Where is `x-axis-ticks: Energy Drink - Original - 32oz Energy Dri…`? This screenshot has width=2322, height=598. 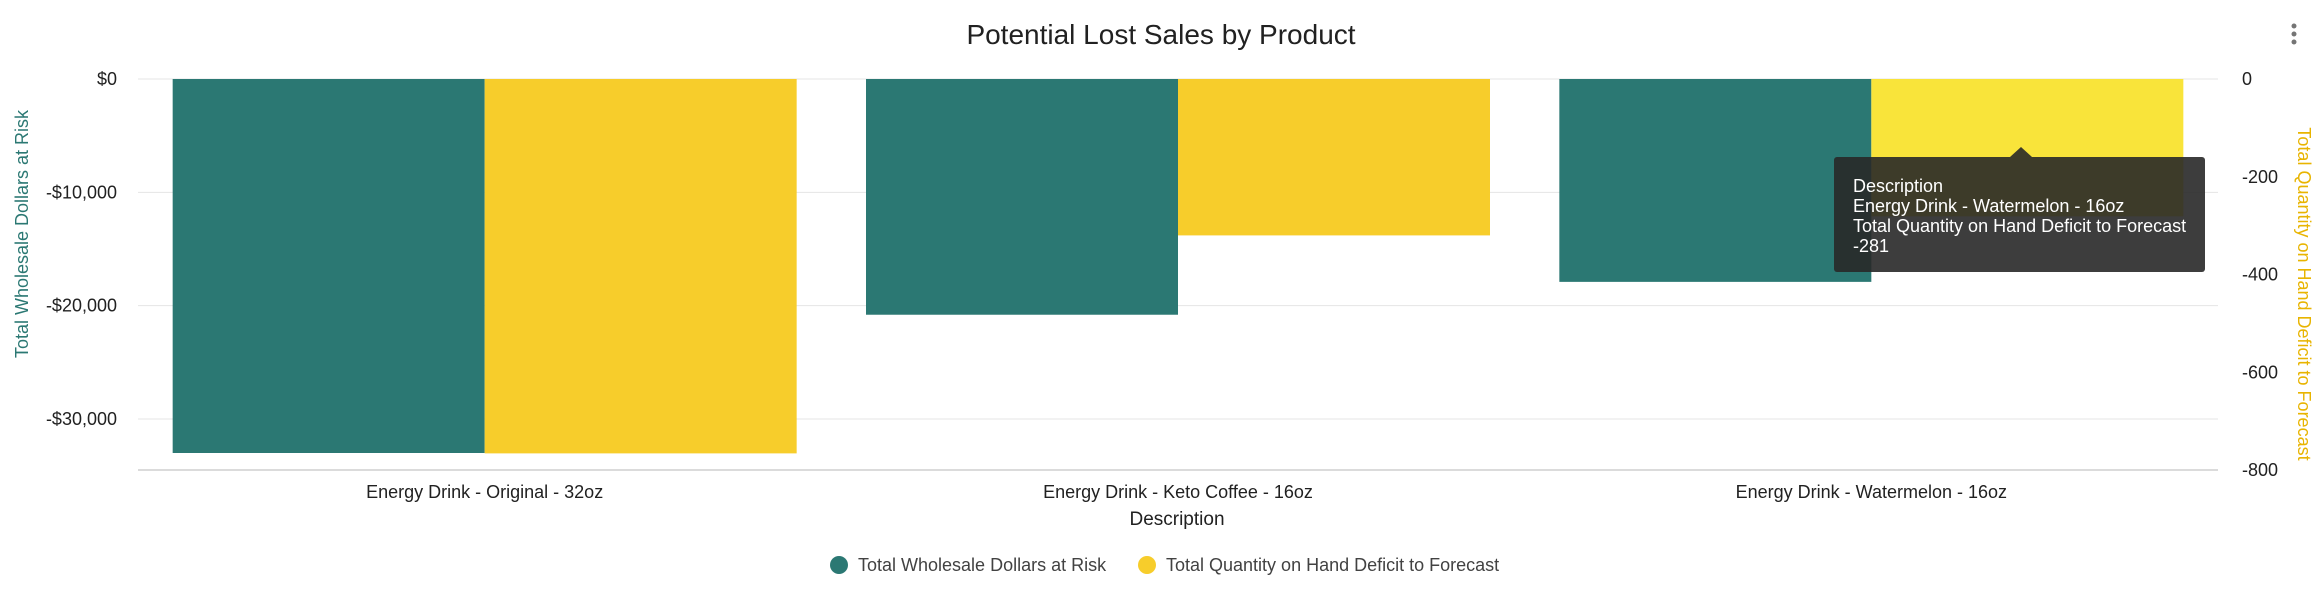
x-axis-ticks: Energy Drink - Original - 32oz Energy Dri… is located at coordinates (1186, 492).